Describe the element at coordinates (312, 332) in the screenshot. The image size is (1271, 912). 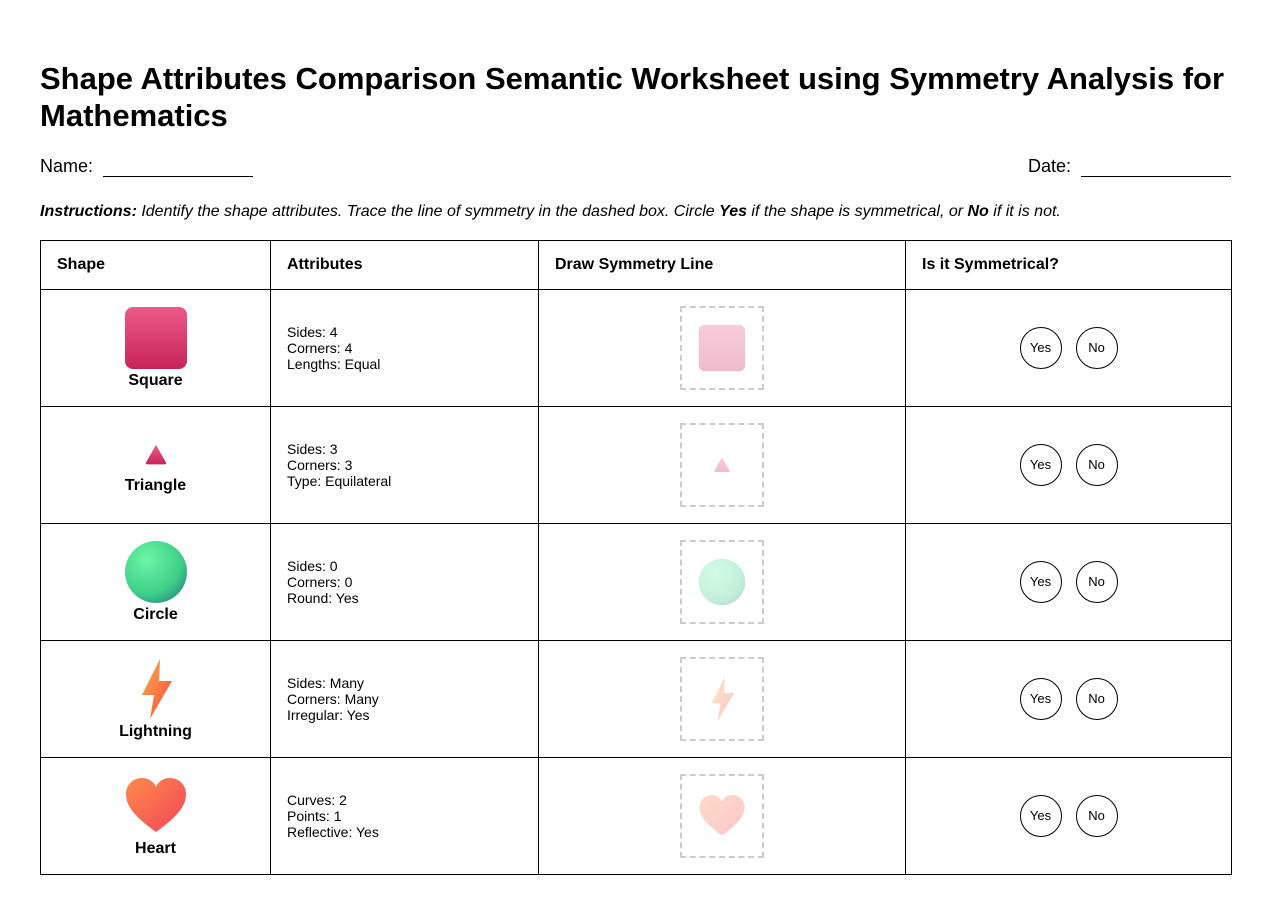
I see `attribute: Sides: 4` at that location.